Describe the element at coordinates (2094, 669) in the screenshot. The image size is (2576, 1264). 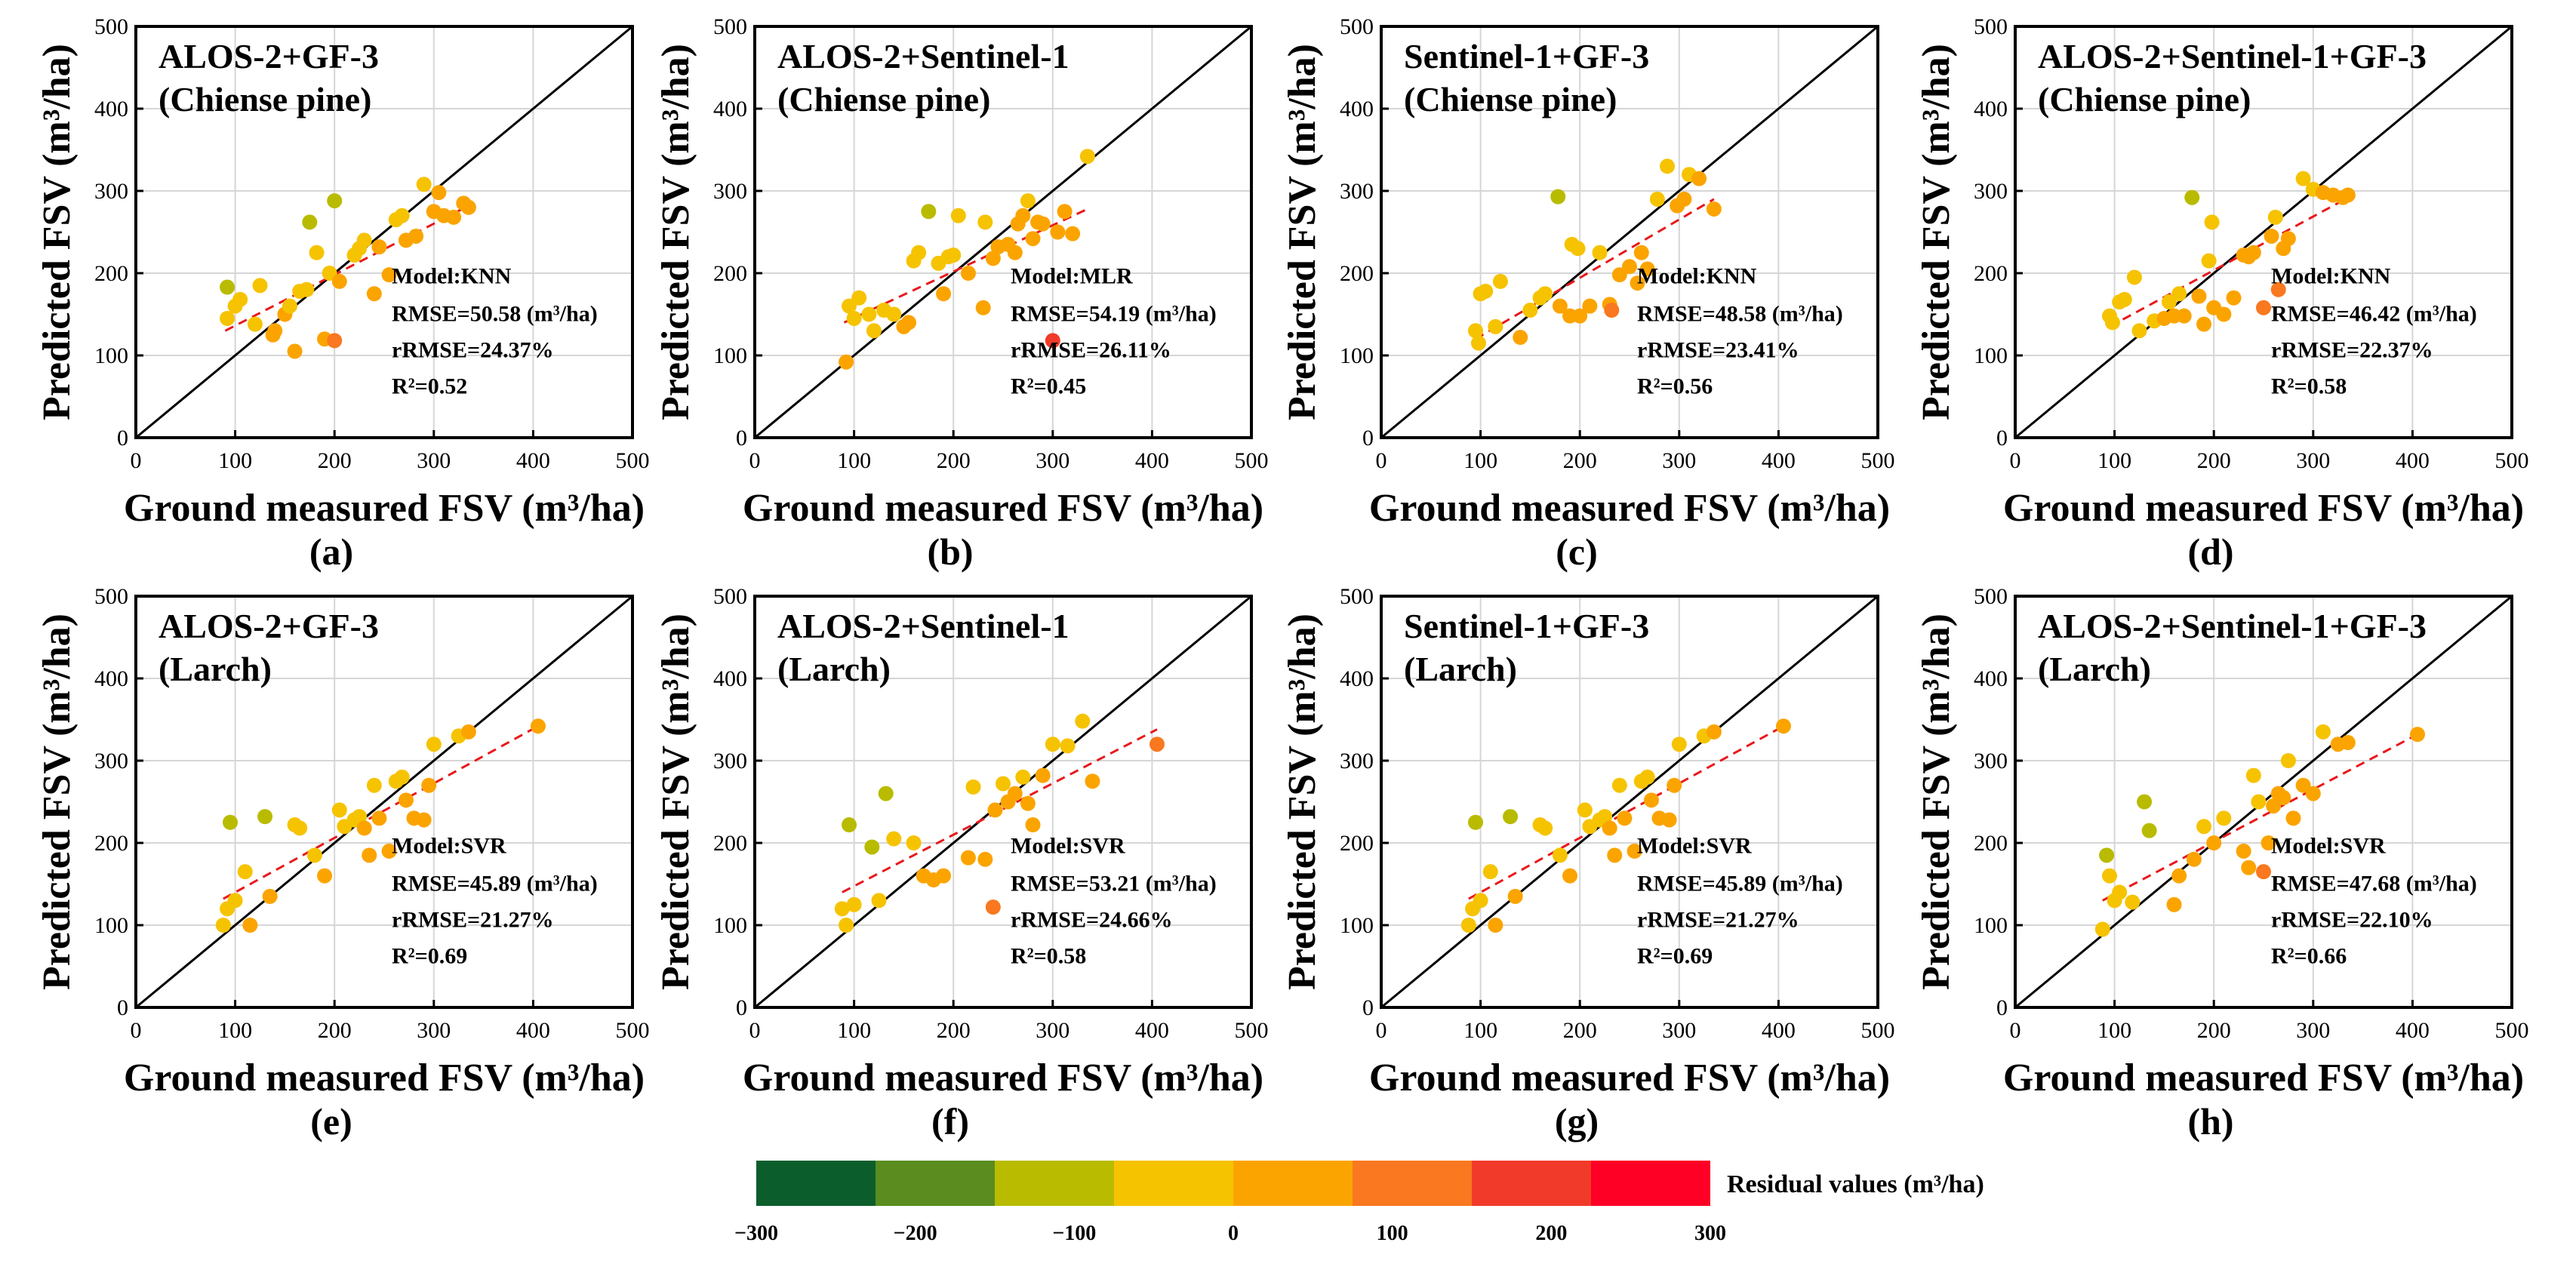
I see `chart-subtitle: (Larch)` at that location.